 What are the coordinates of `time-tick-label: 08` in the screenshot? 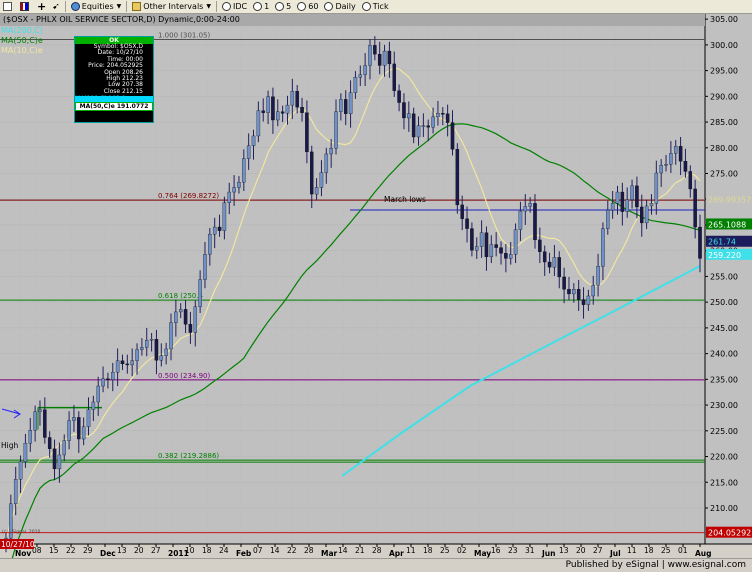 It's located at (37, 550).